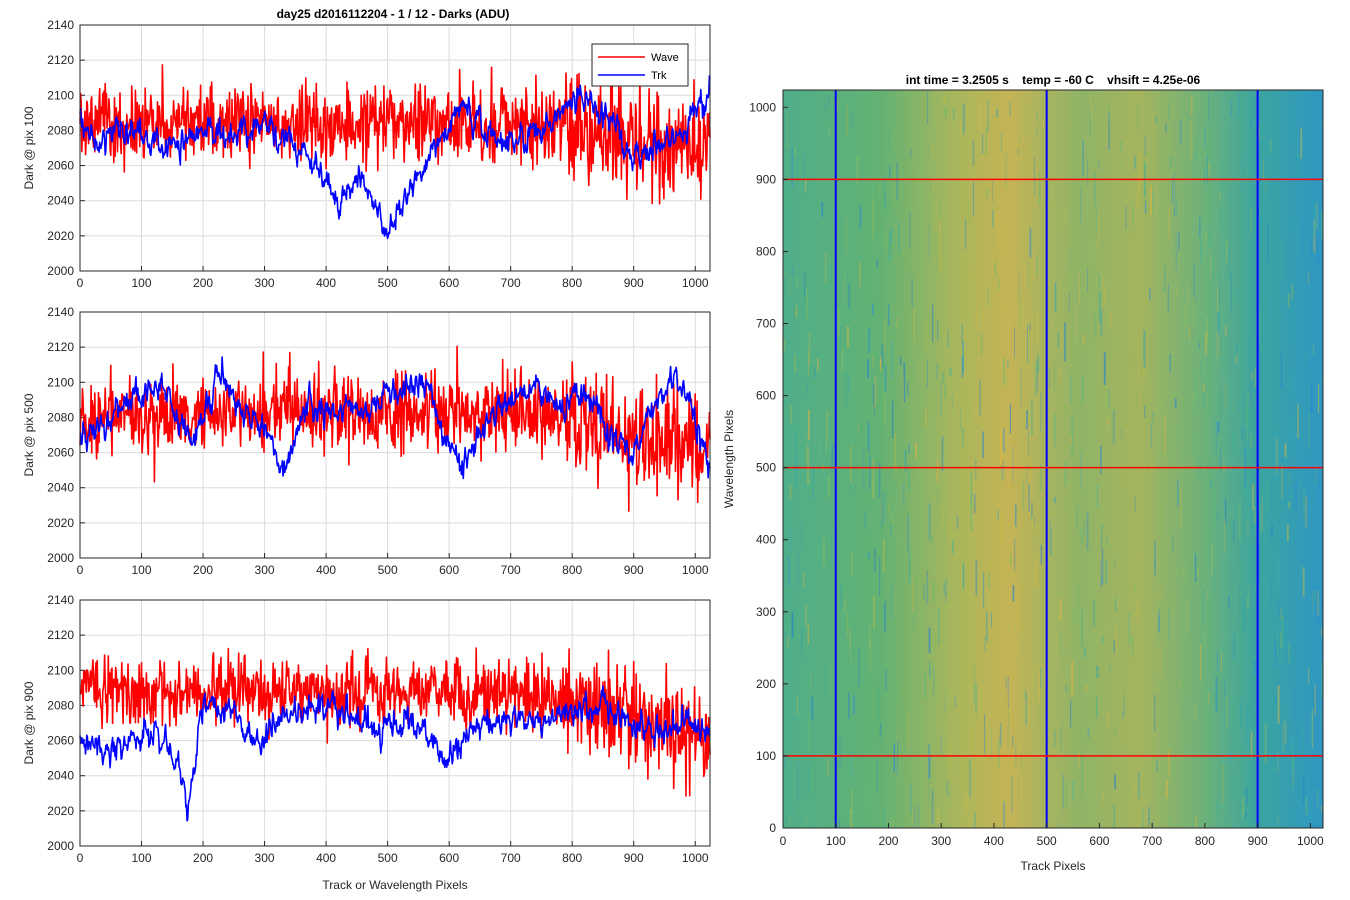 This screenshot has width=1350, height=900. I want to click on y-tick-label: 2020, so click(60, 523).